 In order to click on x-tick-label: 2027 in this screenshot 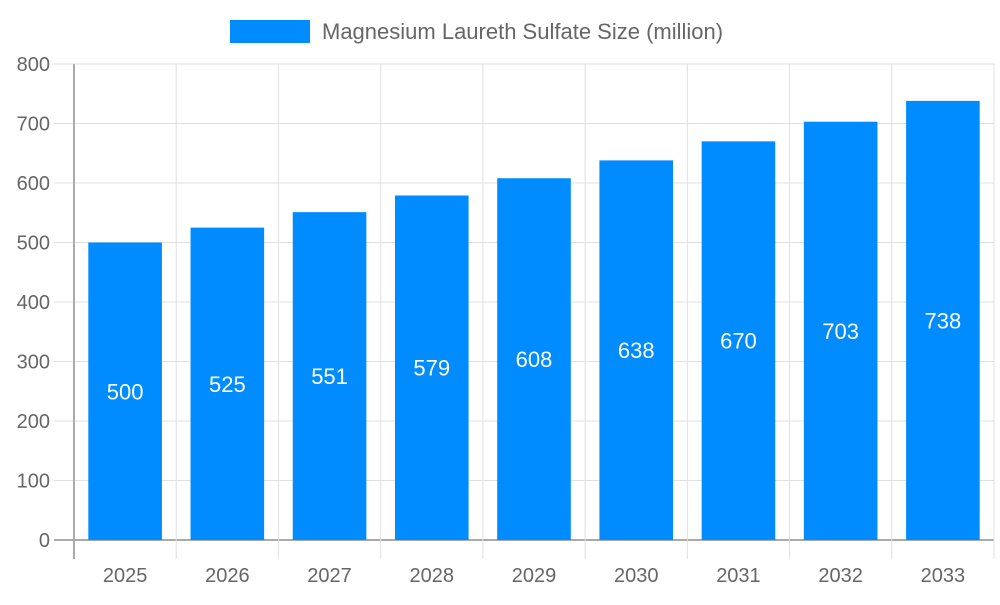, I will do `click(329, 576)`.